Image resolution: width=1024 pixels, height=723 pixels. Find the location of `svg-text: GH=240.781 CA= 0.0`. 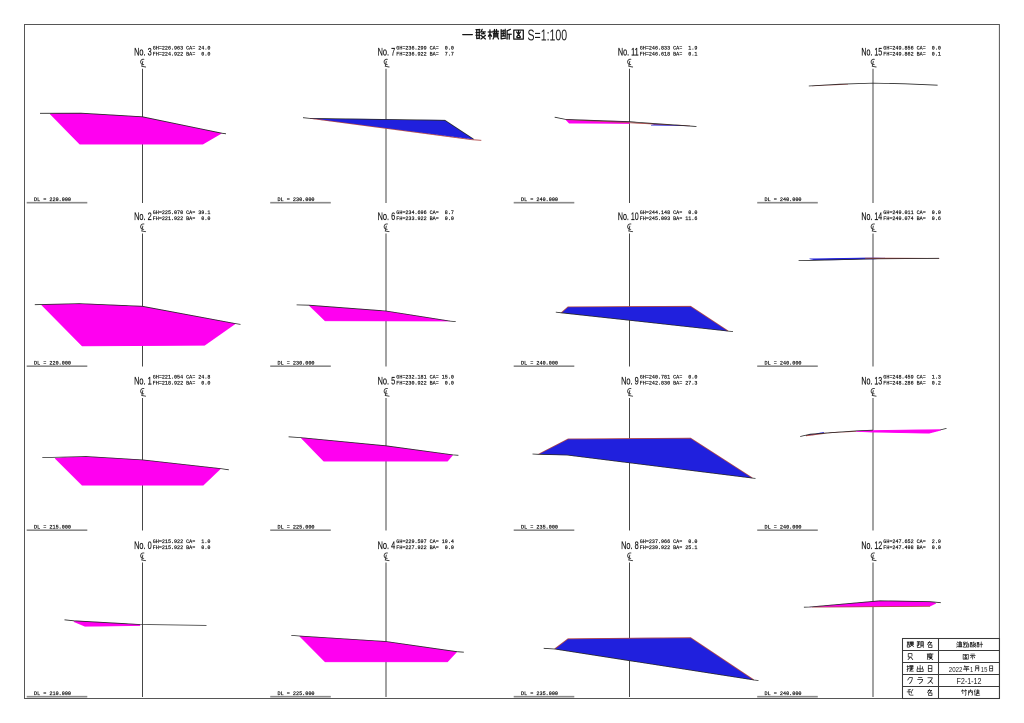

svg-text: GH=240.781 CA= 0.0 is located at coordinates (669, 377).